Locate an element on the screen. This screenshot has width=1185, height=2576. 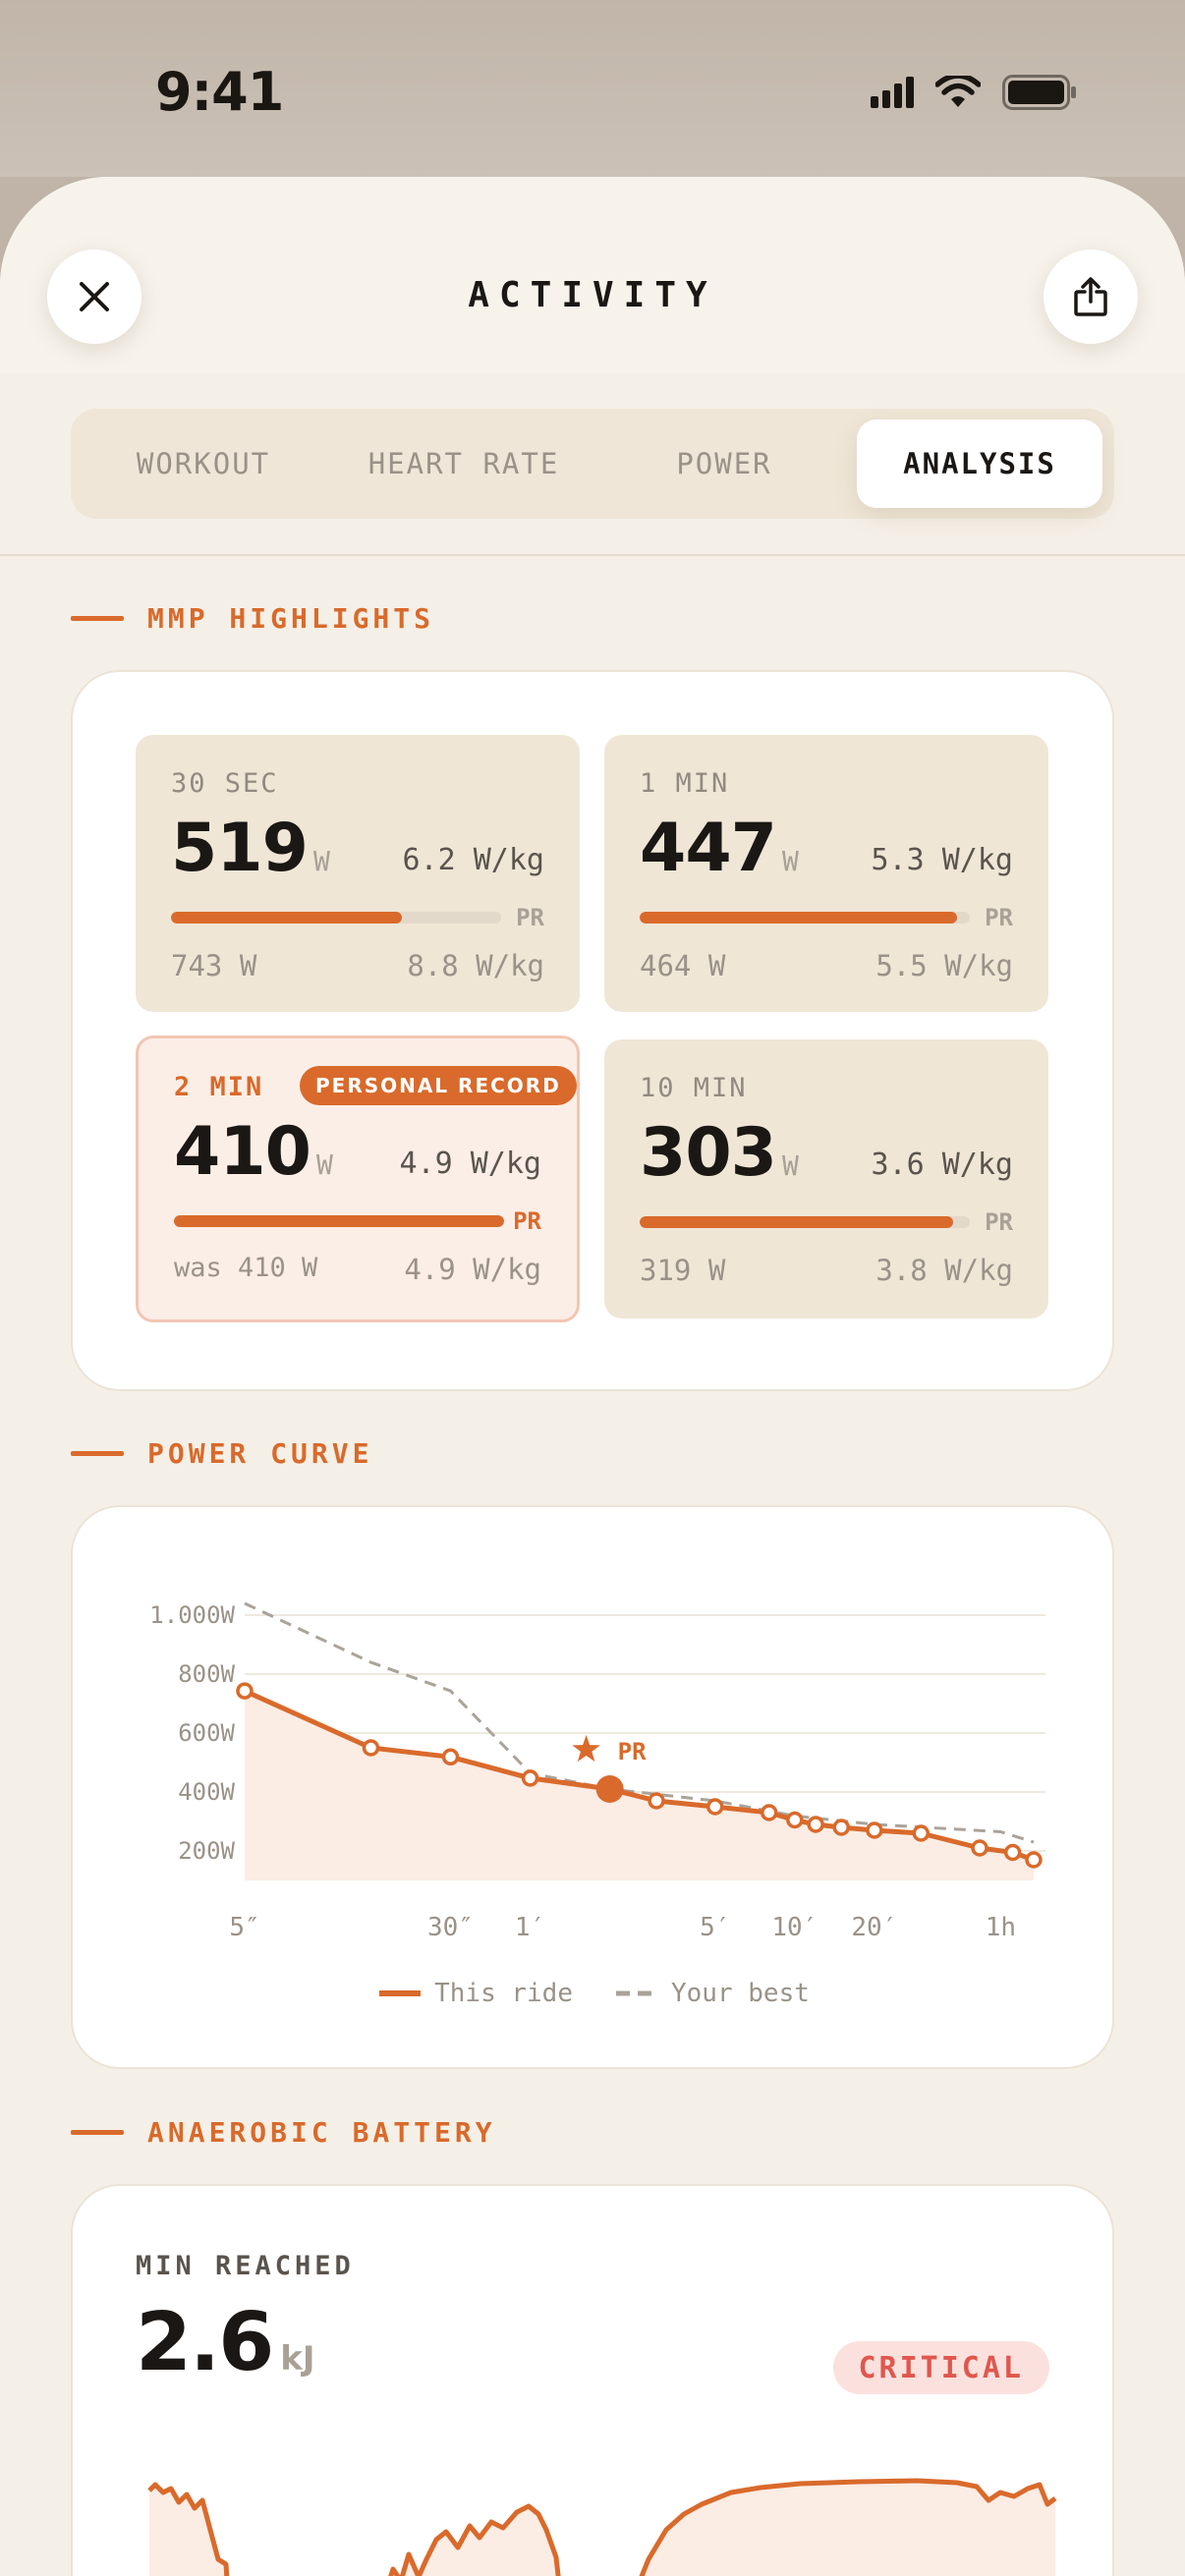
critical-status-badge: CRITICAL is located at coordinates (941, 2367).